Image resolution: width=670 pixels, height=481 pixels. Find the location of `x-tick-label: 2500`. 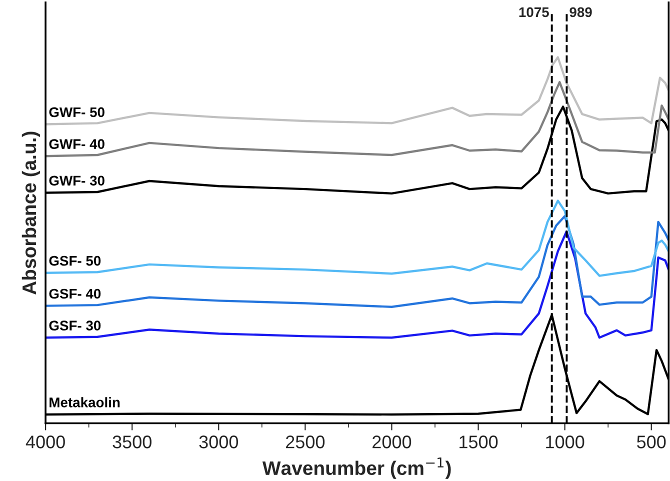

x-tick-label: 2500 is located at coordinates (305, 442).